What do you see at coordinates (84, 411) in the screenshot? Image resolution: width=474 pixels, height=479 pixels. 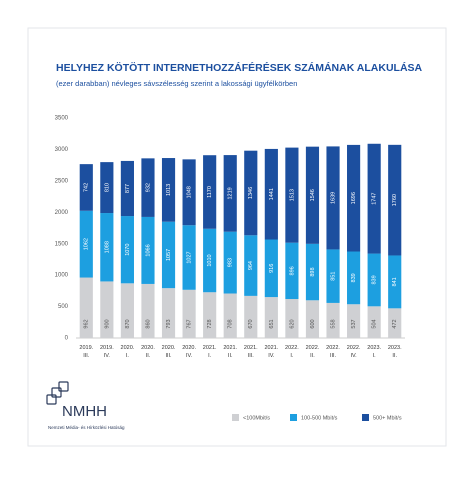 I see `logo-name: NMHH` at bounding box center [84, 411].